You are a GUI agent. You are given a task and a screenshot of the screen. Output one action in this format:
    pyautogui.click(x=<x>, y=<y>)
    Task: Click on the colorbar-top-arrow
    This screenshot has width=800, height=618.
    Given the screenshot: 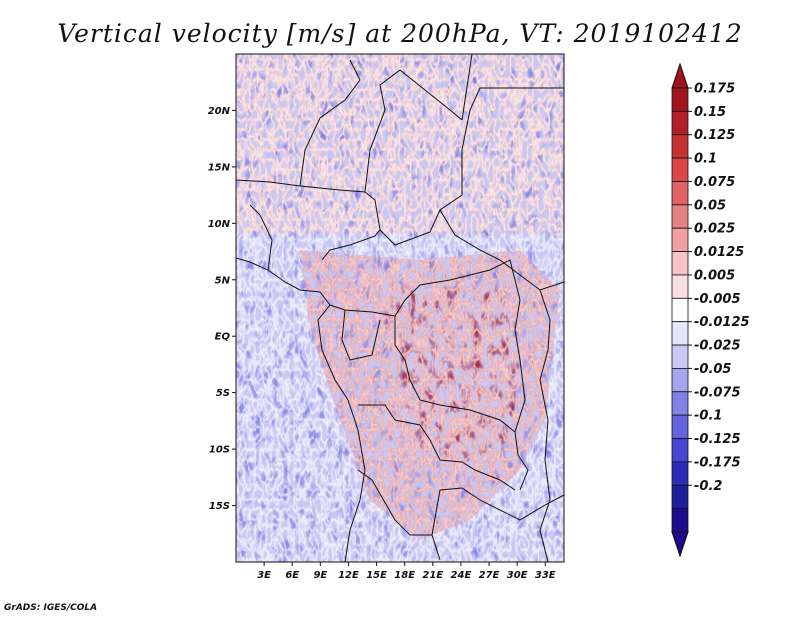 What is the action you would take?
    pyautogui.click(x=680, y=75)
    